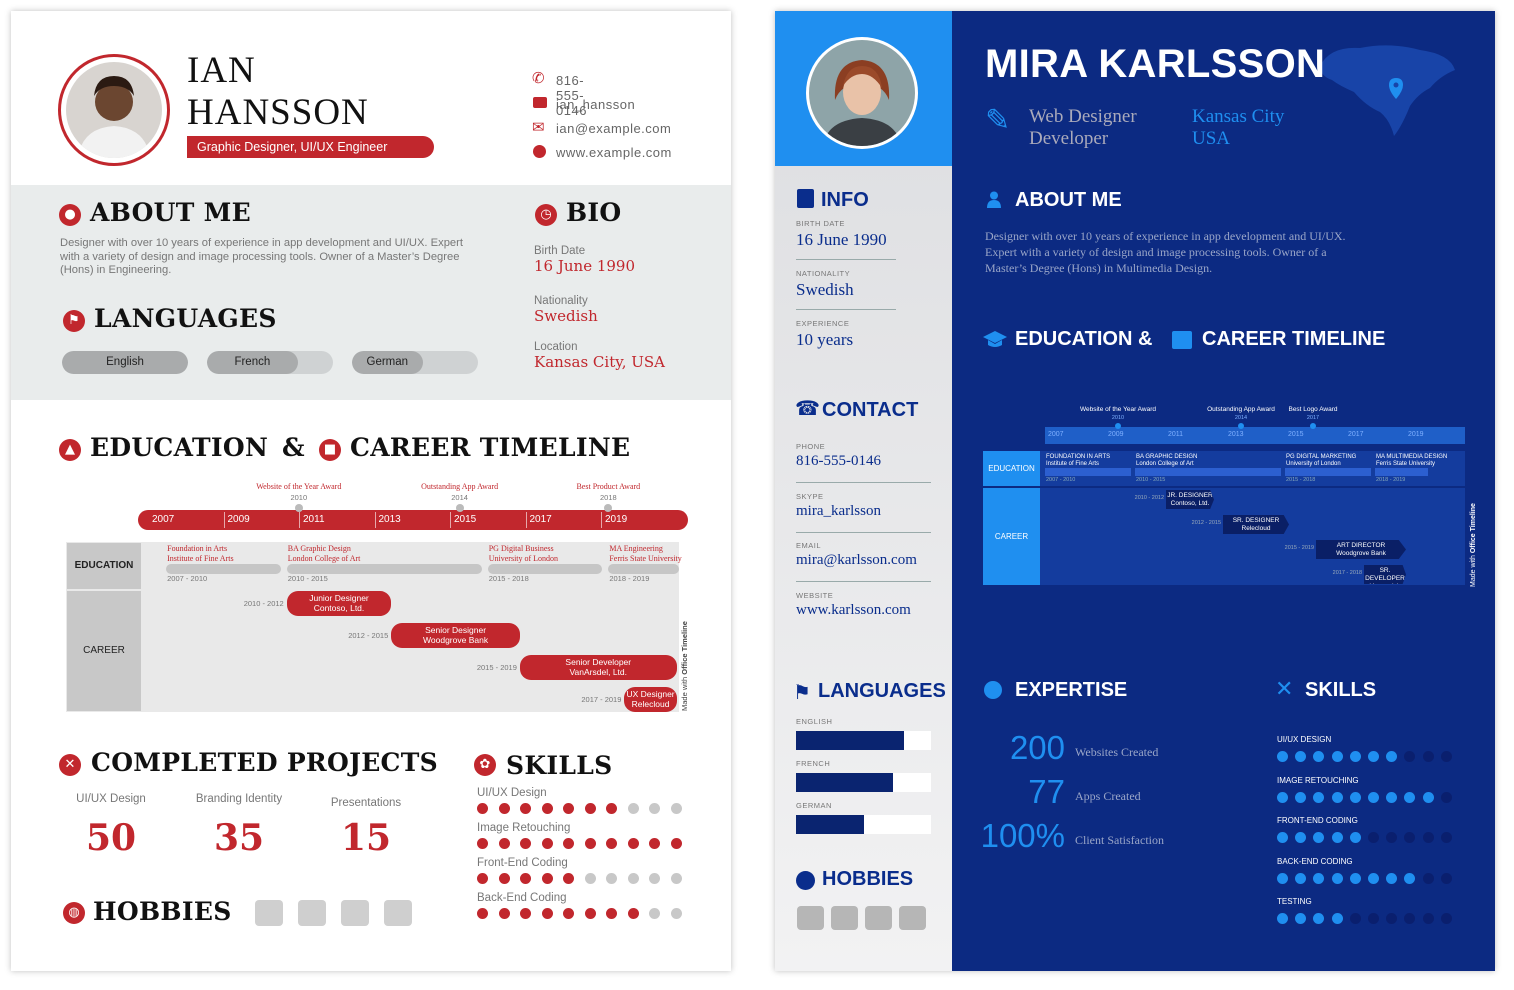 The height and width of the screenshot is (990, 1514). I want to click on career-title: SR. DEVELOPER, so click(1385, 574).